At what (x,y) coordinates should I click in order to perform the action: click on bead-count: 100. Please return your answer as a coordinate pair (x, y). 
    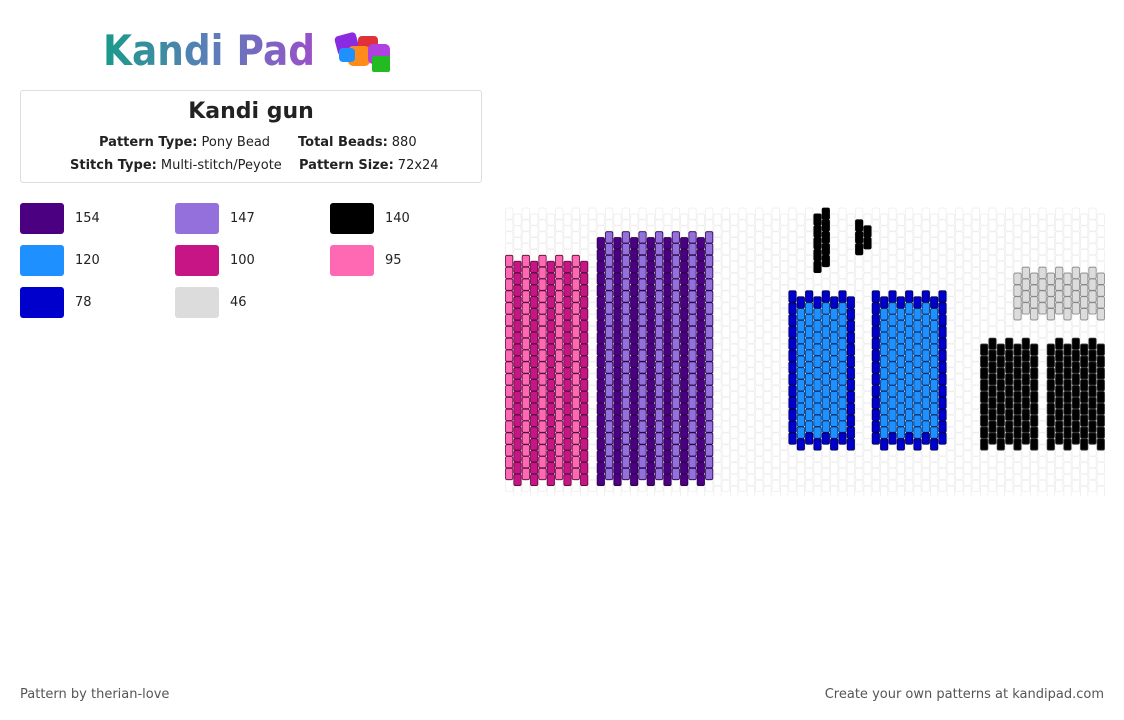
    Looking at the image, I should click on (242, 260).